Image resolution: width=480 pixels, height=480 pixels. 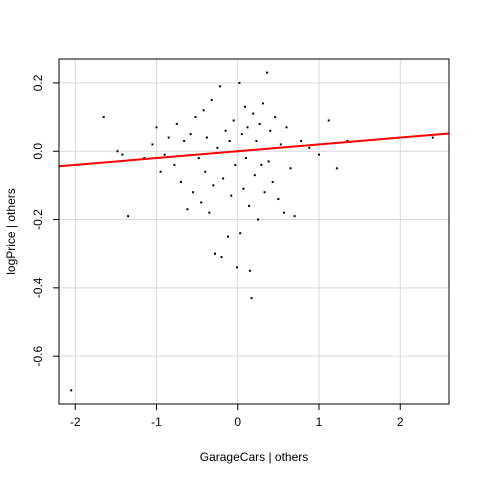 I want to click on x-tick-label: -1, so click(x=156, y=422).